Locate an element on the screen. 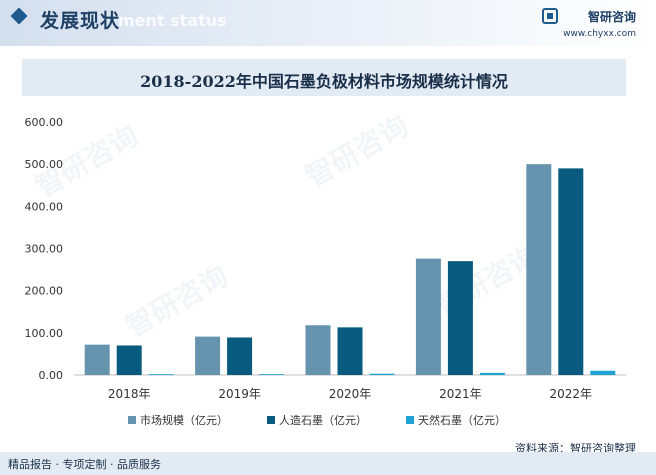  brand-name: 智研咨询 is located at coordinates (611, 17).